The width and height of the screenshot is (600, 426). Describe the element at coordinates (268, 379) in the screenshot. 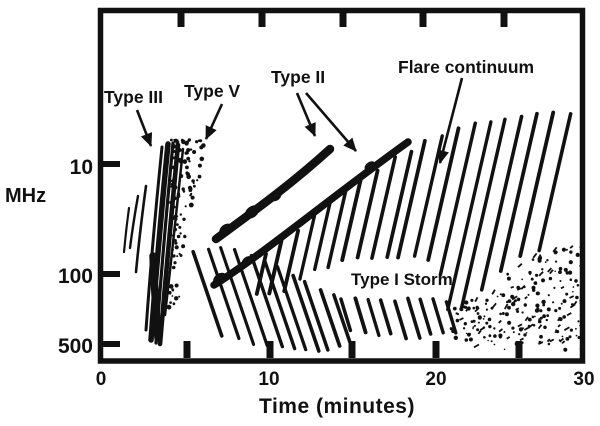

I see `x-tick-label-10: 10` at that location.